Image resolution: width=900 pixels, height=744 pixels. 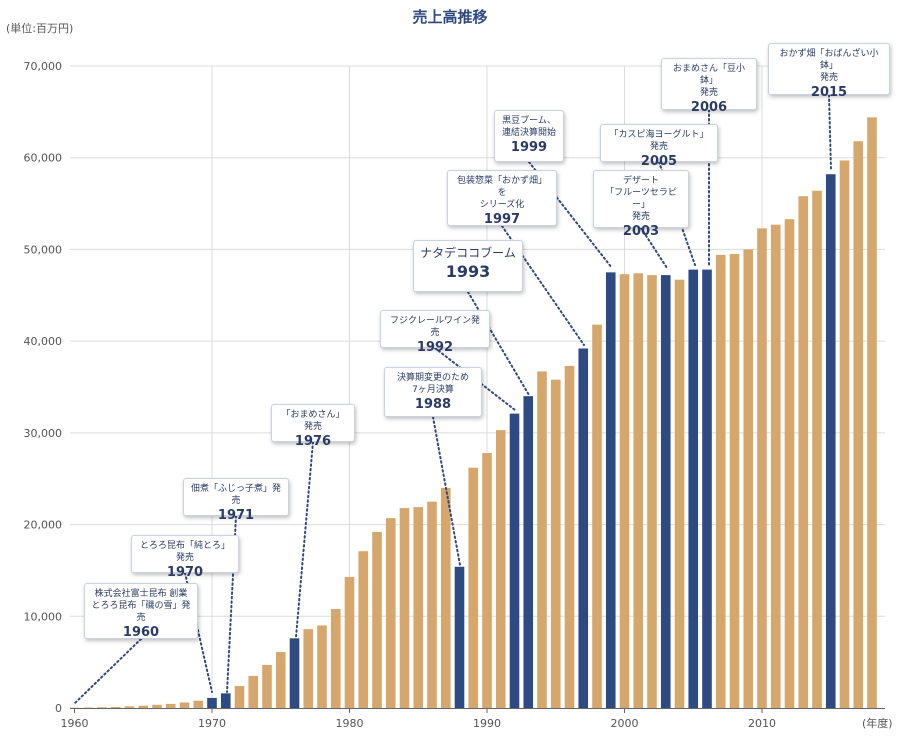 I want to click on callout-year: 2015, so click(x=829, y=92).